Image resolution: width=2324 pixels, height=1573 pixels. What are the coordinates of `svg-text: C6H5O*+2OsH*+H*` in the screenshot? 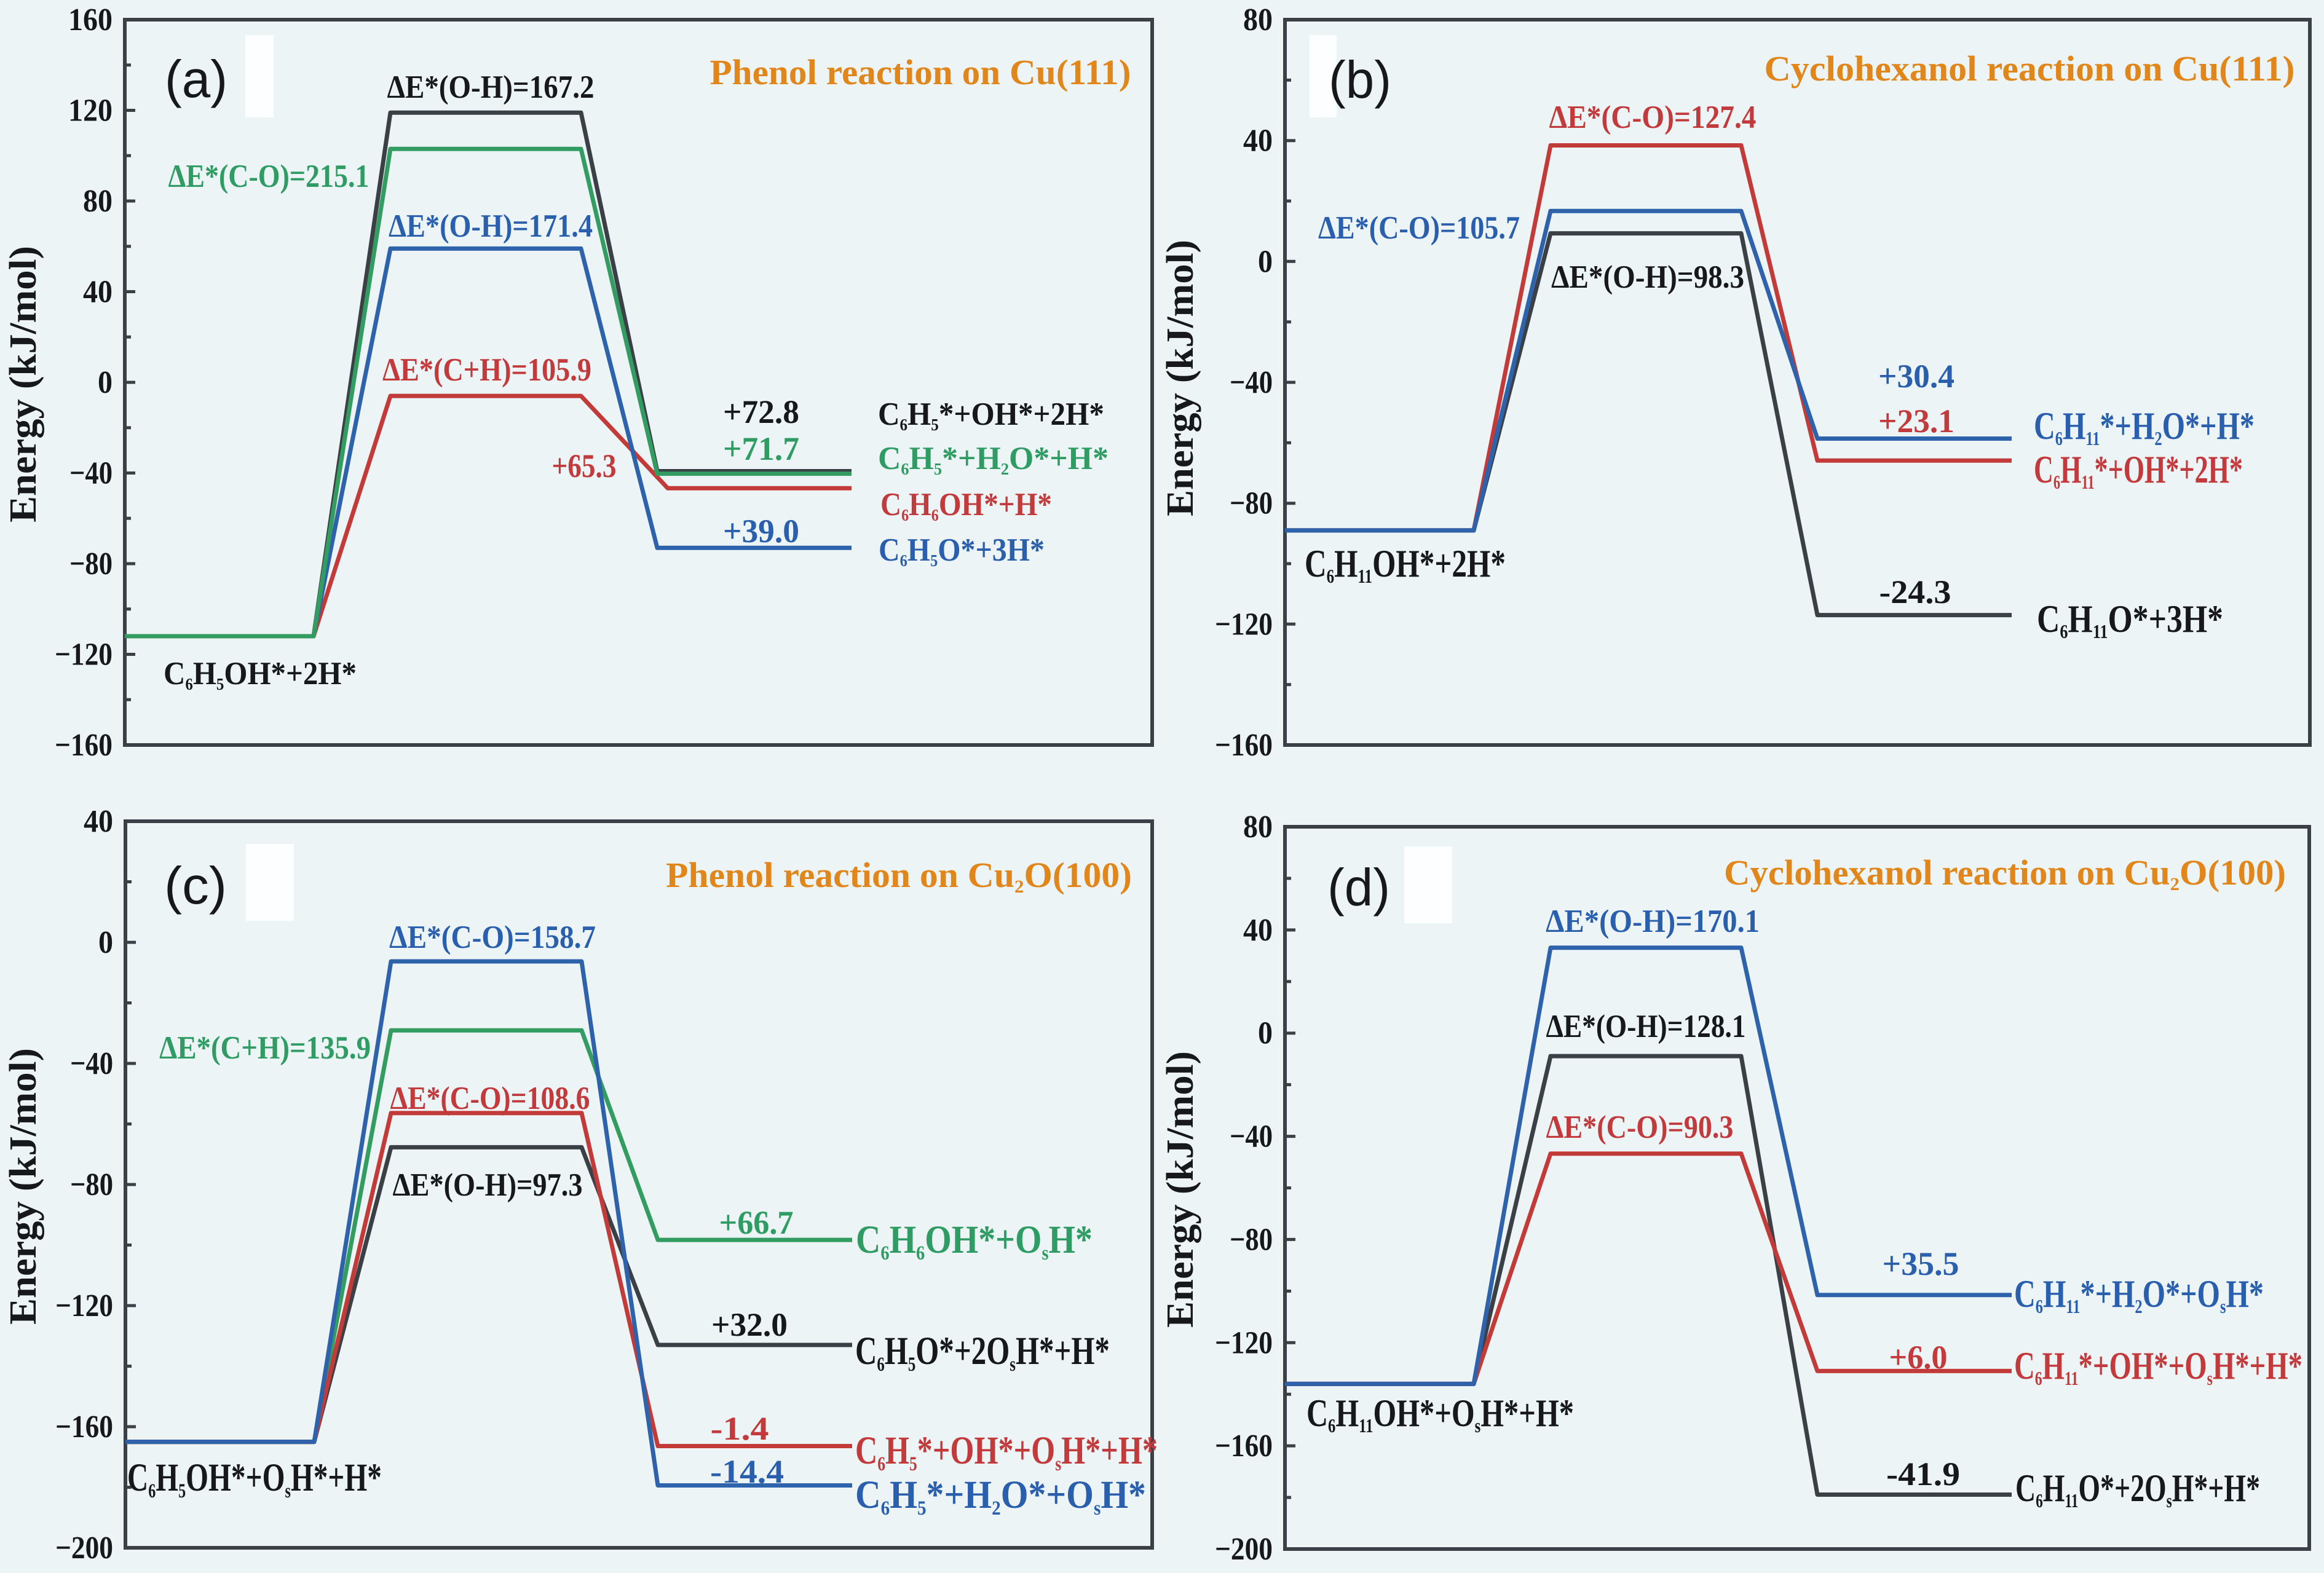 It's located at (982, 1352).